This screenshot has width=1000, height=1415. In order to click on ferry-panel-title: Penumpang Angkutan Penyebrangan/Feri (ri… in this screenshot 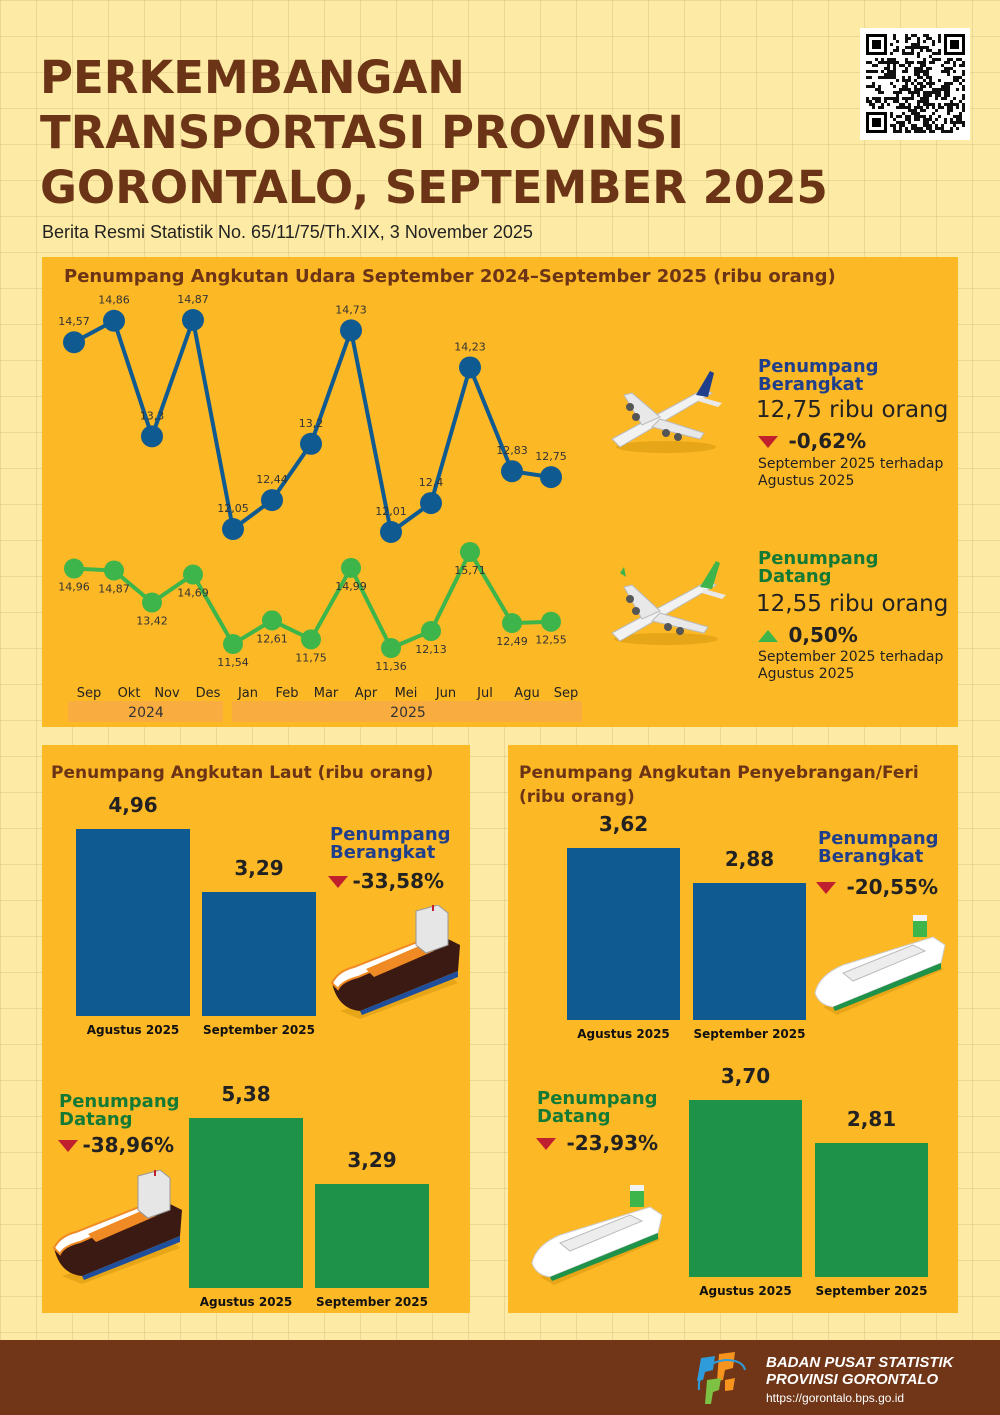, I will do `click(719, 785)`.